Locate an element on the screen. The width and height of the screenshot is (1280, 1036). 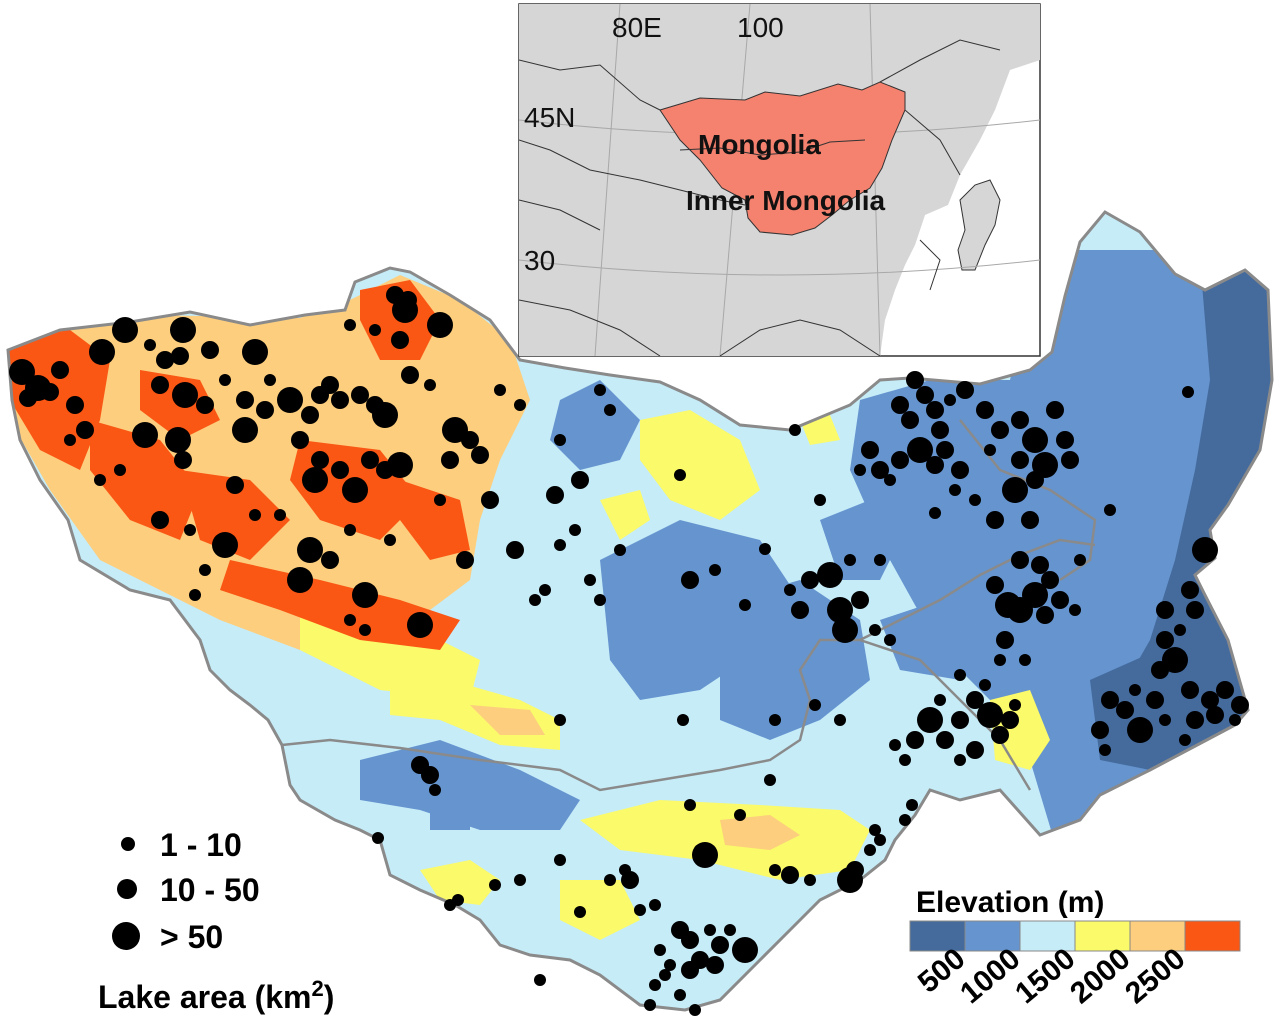
inset-lon-label-80e: 80E is located at coordinates (637, 27).